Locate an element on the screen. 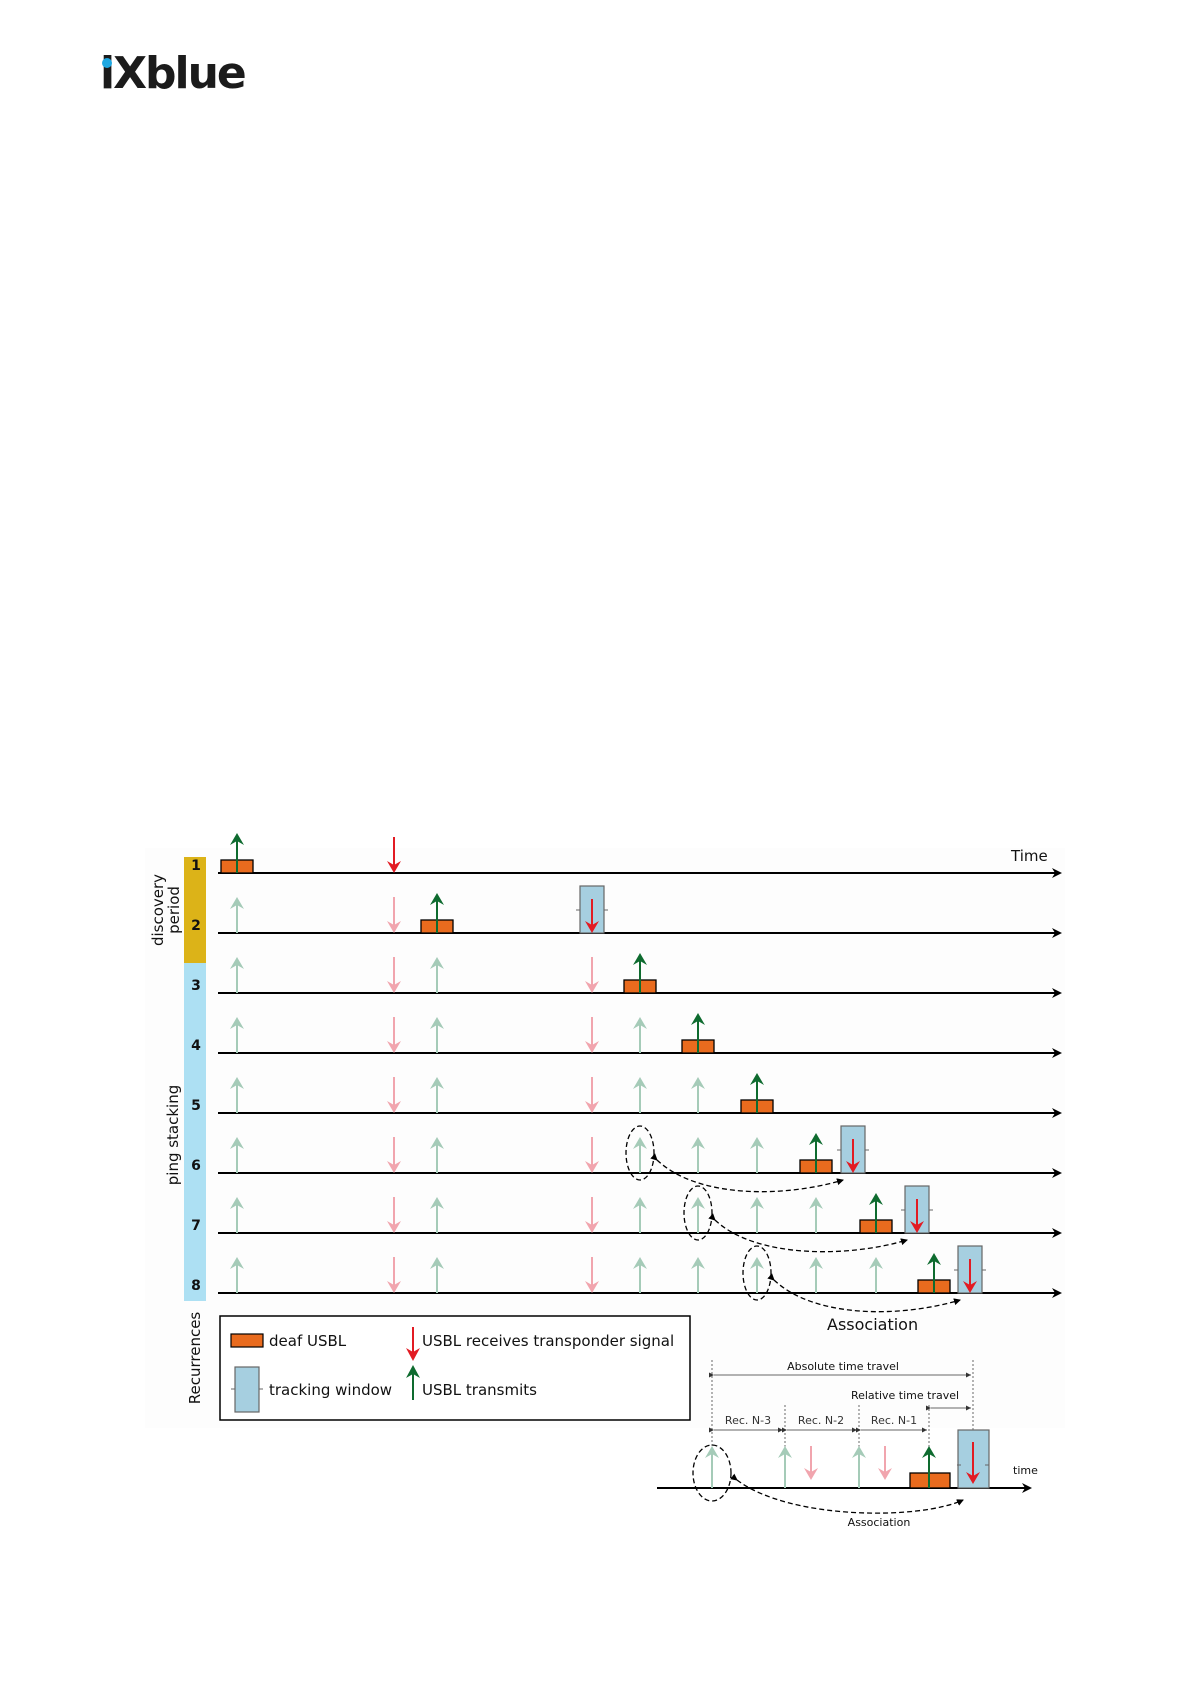 This screenshot has width=1191, height=1684. logo-dot-icon is located at coordinates (107, 63).